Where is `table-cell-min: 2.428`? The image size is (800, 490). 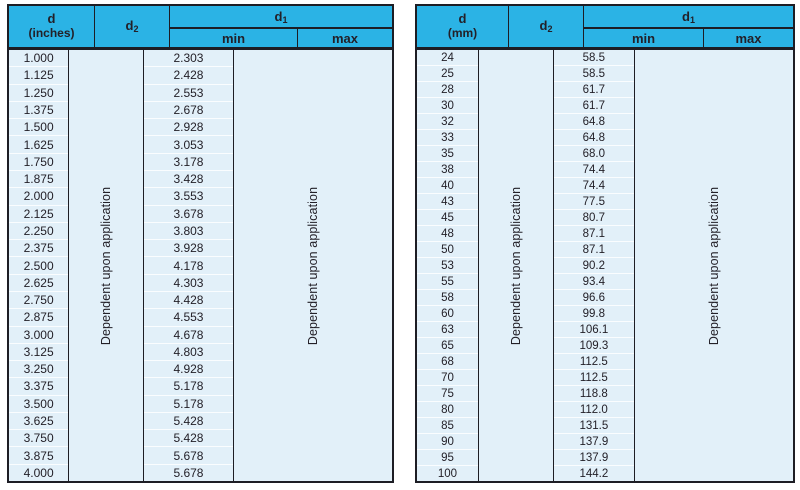 table-cell-min: 2.428 is located at coordinates (188, 76).